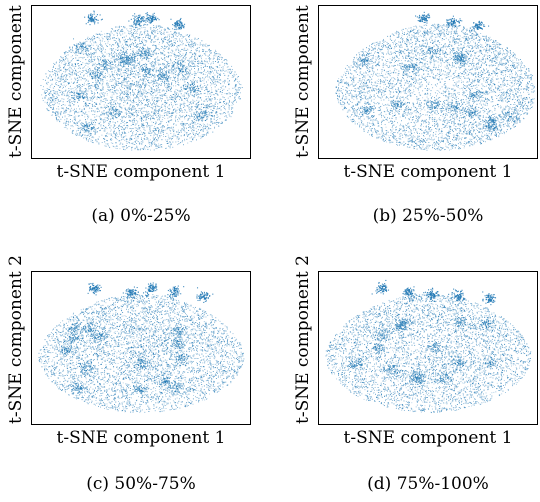  What do you see at coordinates (141, 484) in the screenshot?
I see `subfigure-caption: (c) 50%-75%` at bounding box center [141, 484].